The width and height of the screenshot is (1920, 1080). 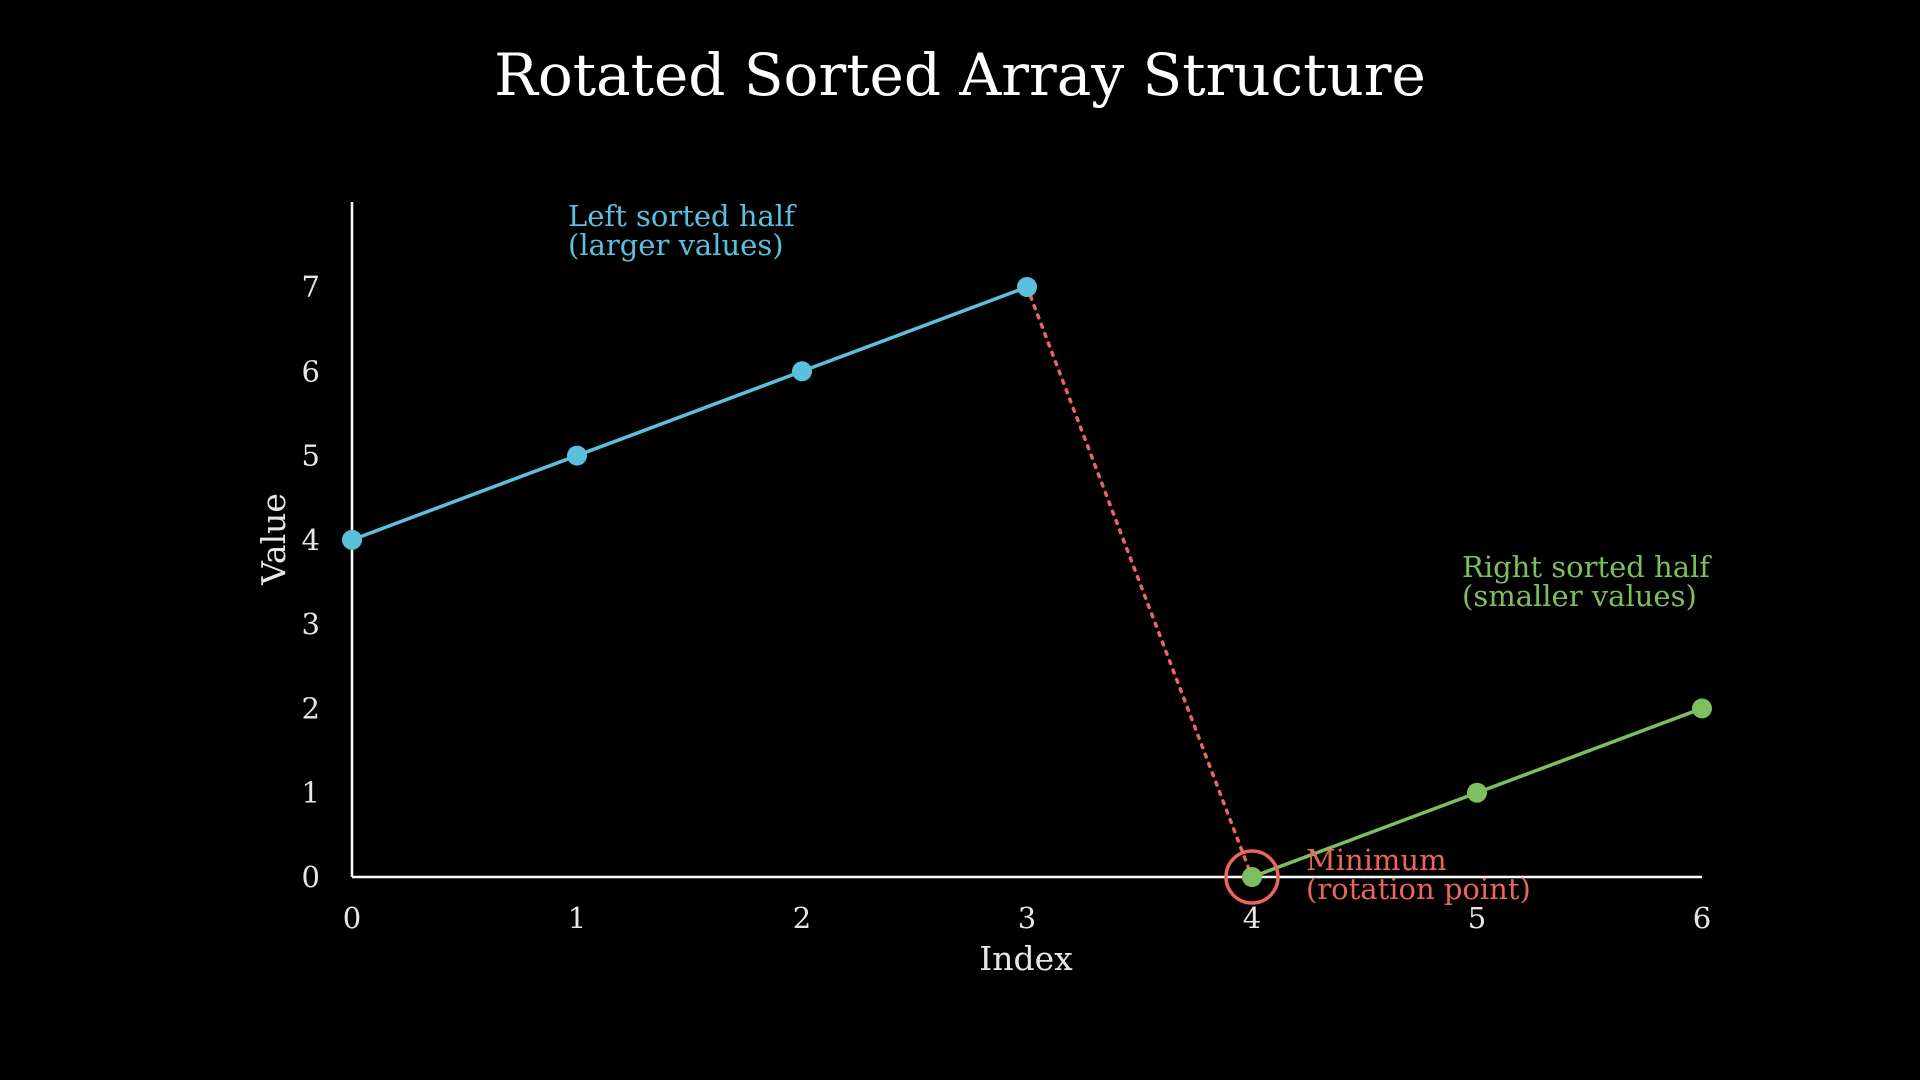 What do you see at coordinates (802, 918) in the screenshot?
I see `x-tick-label: 2` at bounding box center [802, 918].